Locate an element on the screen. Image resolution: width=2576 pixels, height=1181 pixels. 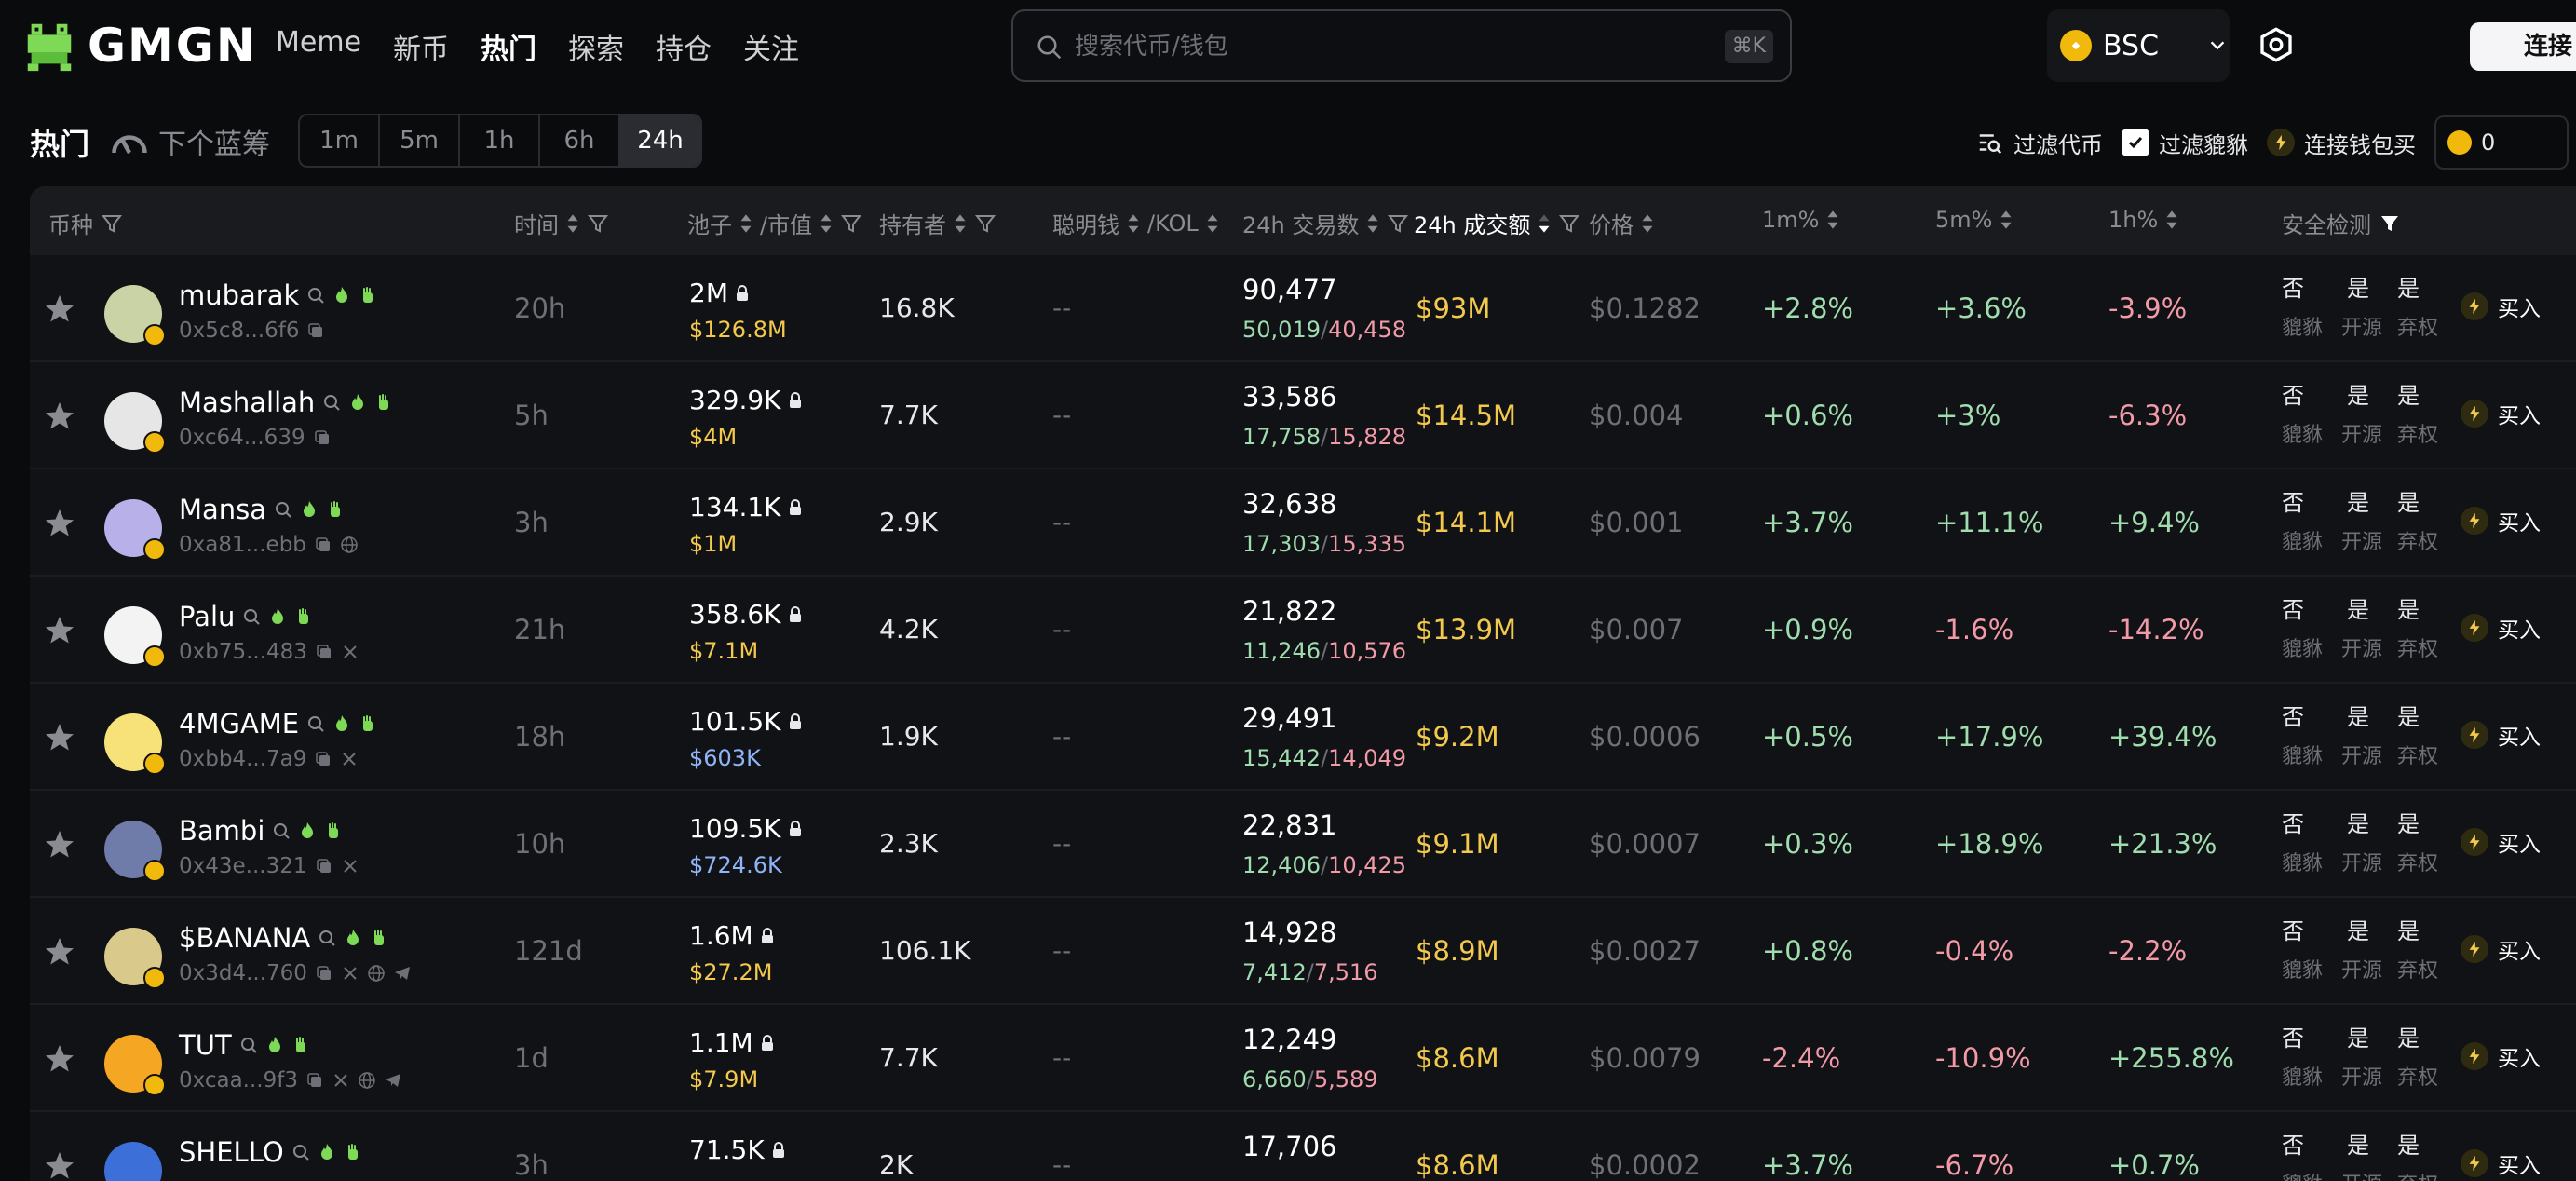
next-bluechip-tab: 下个蓝筹 is located at coordinates (190, 141).